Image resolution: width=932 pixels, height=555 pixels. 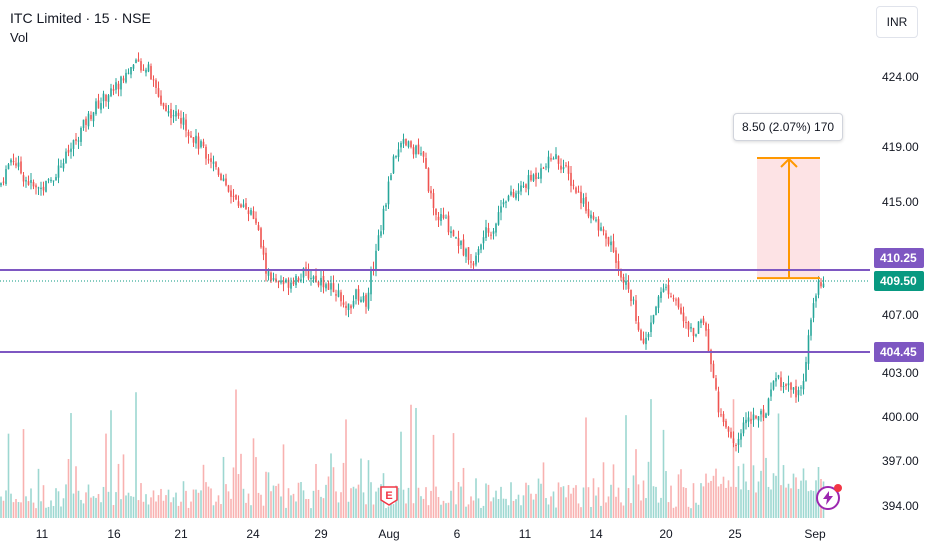 What do you see at coordinates (829, 497) in the screenshot?
I see `lightning-button` at bounding box center [829, 497].